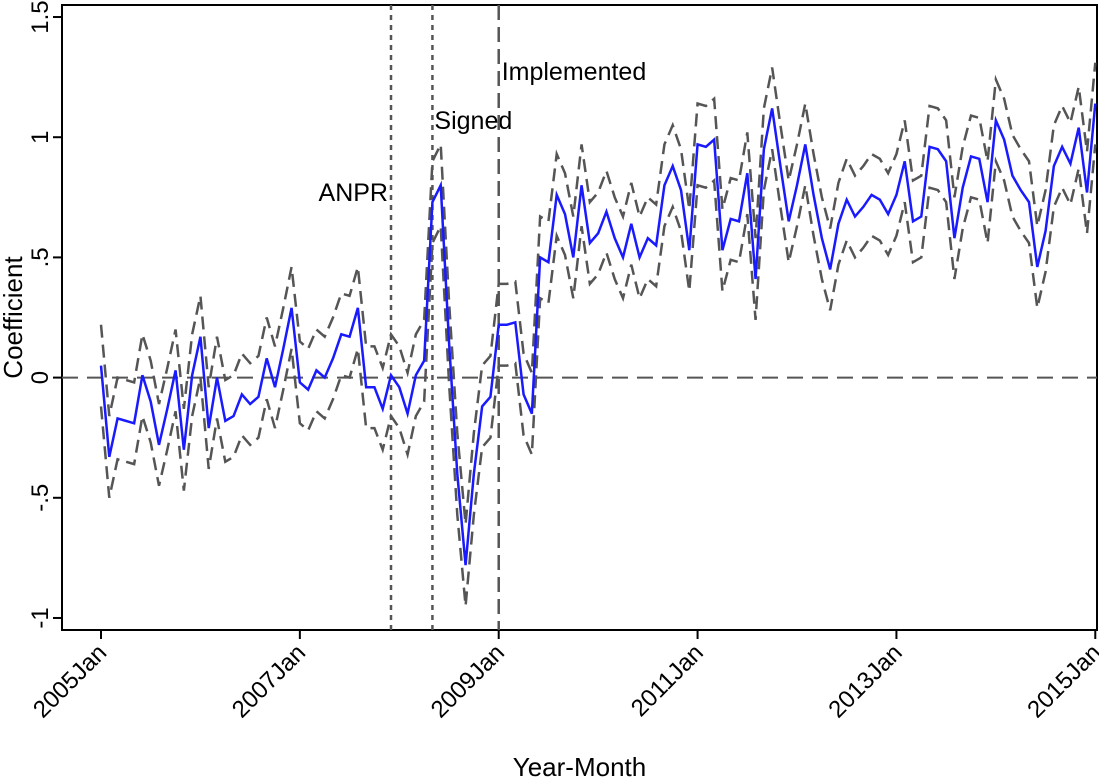 This screenshot has width=1099, height=782. What do you see at coordinates (40, 377) in the screenshot?
I see `y-tick-label: 0` at bounding box center [40, 377].